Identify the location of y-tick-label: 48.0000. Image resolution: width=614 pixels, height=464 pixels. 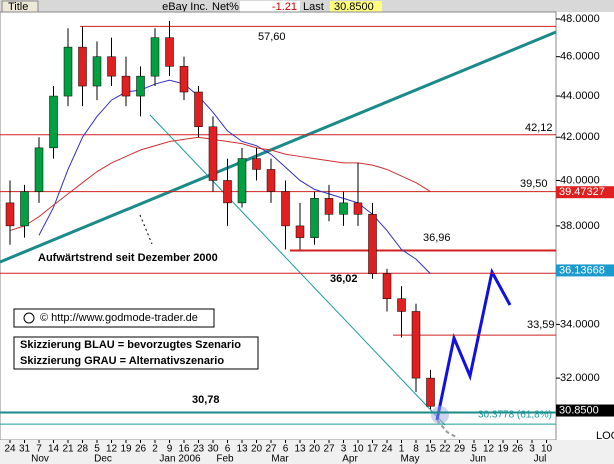
(580, 19).